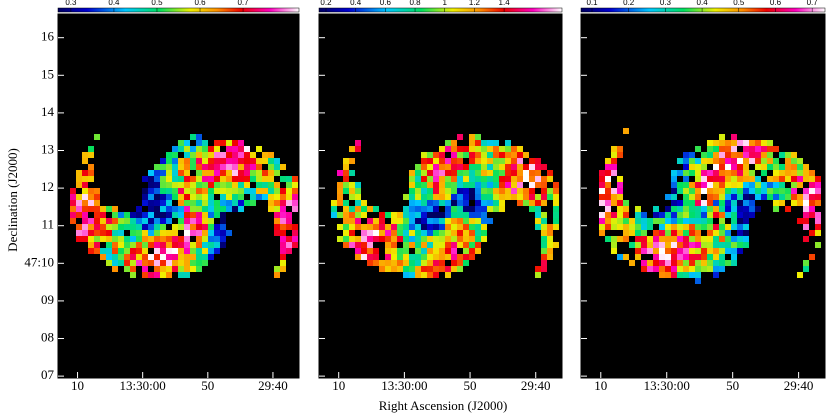  What do you see at coordinates (48, 111) in the screenshot?
I see `y-tick-label: 14` at bounding box center [48, 111].